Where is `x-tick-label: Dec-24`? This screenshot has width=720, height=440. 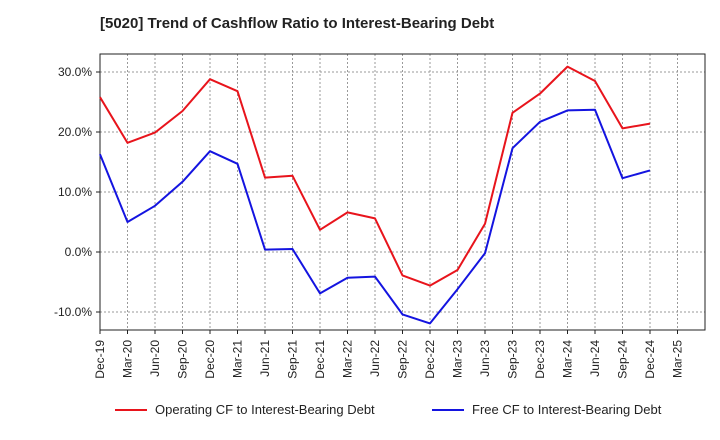 x-tick-label: Dec-24 is located at coordinates (650, 359).